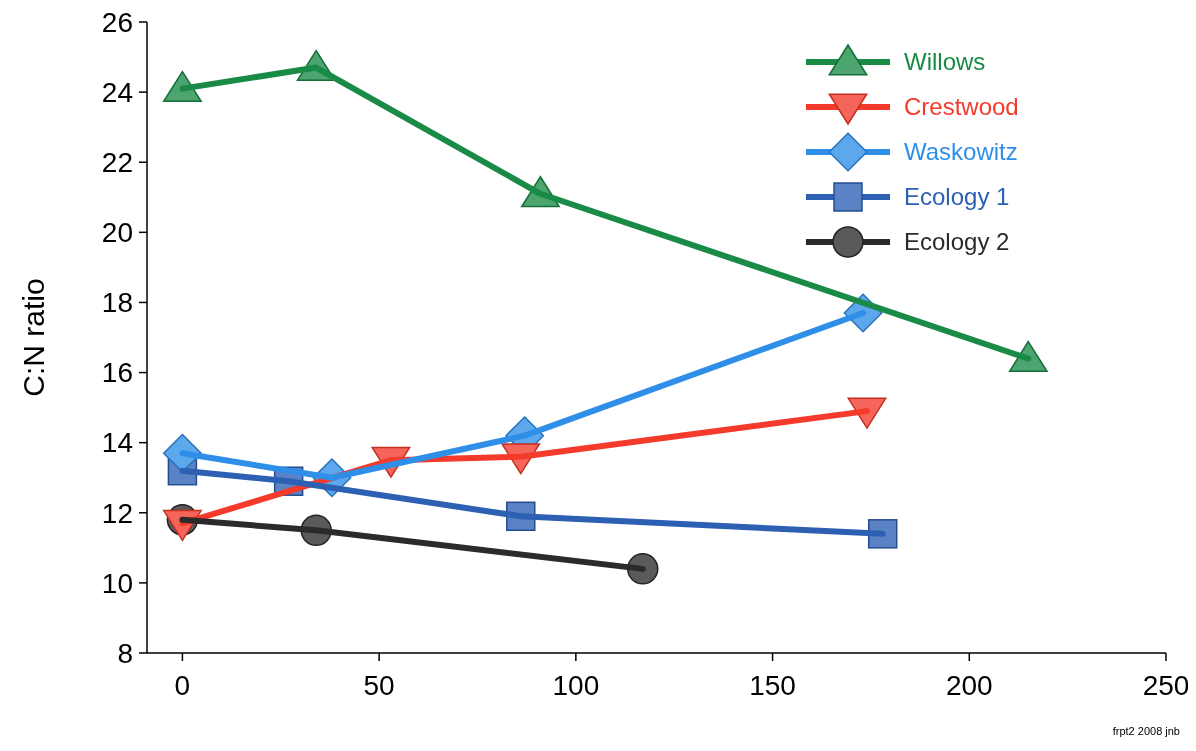  Describe the element at coordinates (117, 233) in the screenshot. I see `y-tick-label: 20` at that location.